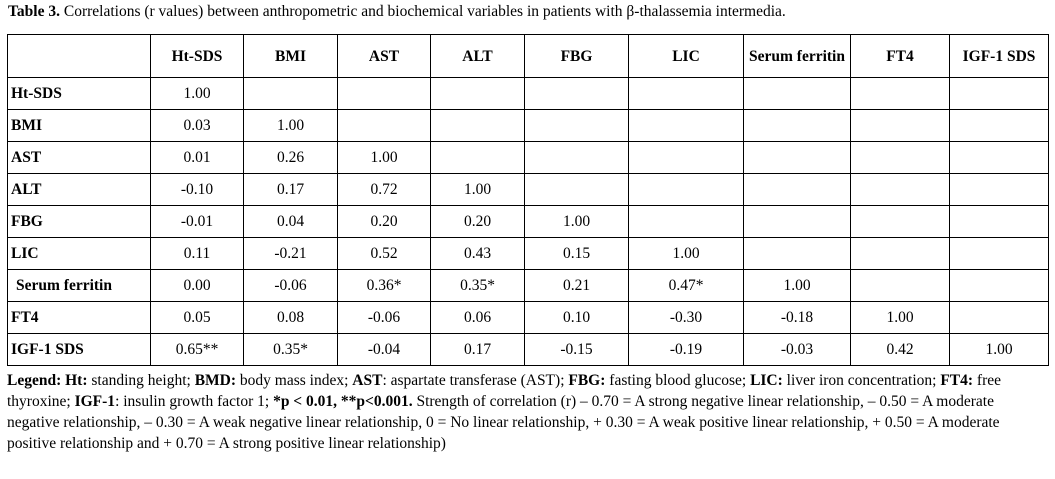 This screenshot has width=1055, height=479. I want to click on table-cell: 0.72, so click(384, 189).